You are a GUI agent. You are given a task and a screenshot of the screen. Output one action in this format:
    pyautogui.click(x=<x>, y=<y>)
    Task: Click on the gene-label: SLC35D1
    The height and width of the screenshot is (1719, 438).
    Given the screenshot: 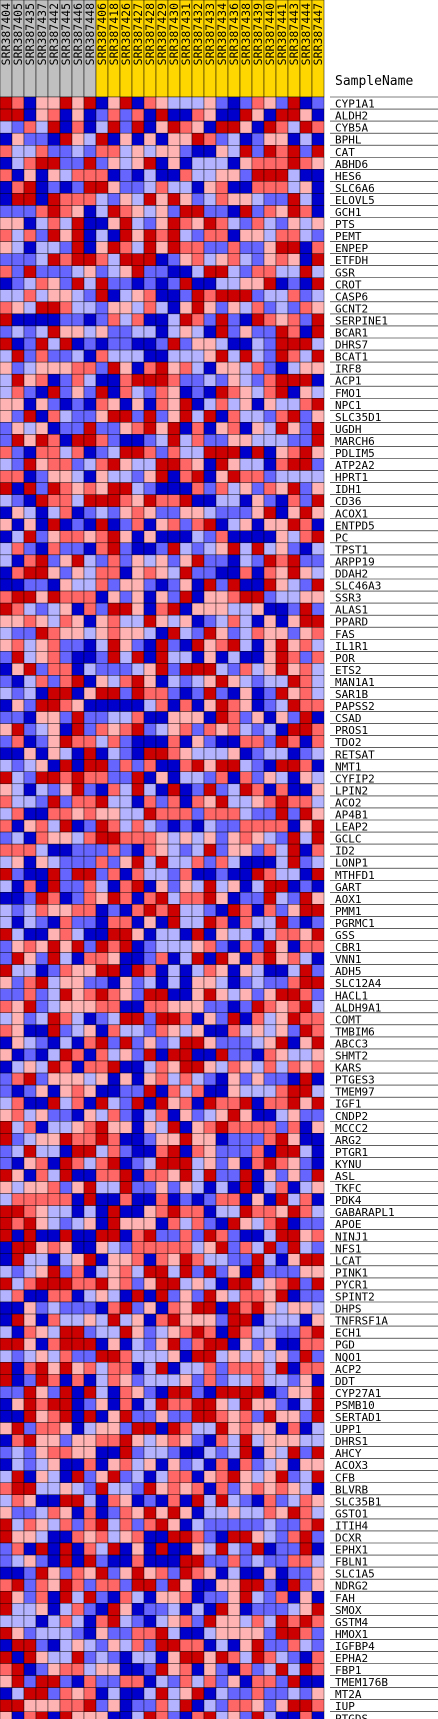 What is the action you would take?
    pyautogui.click(x=358, y=417)
    